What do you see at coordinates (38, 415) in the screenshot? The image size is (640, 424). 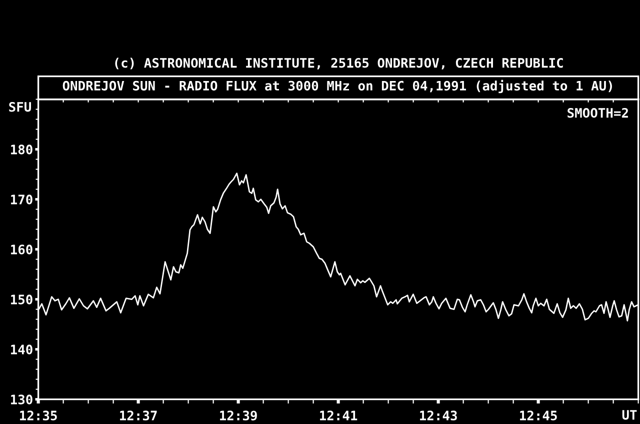 I see `x-tick-label: 12:35` at bounding box center [38, 415].